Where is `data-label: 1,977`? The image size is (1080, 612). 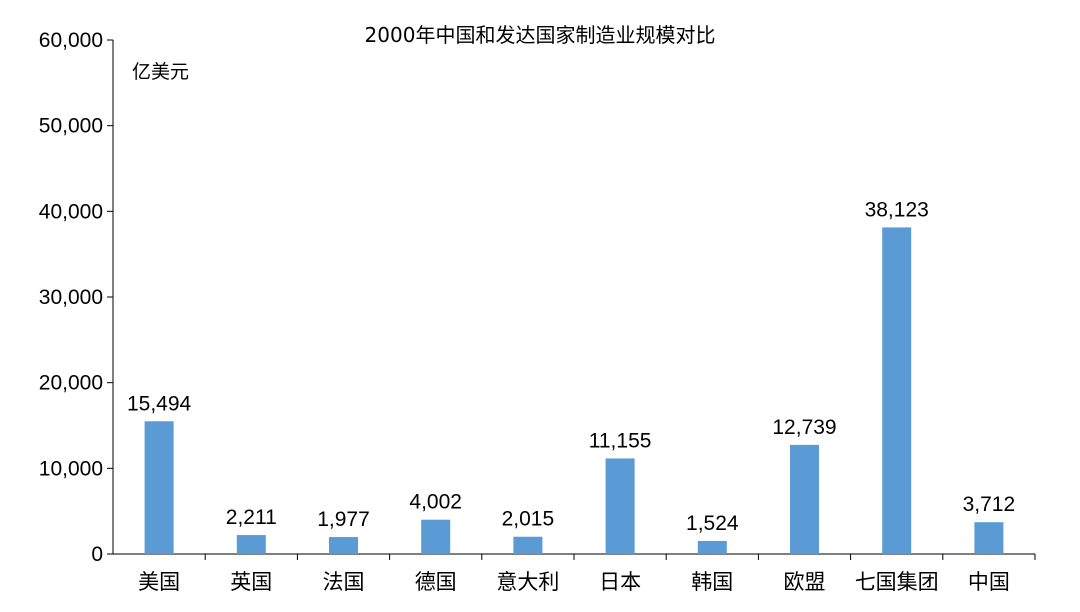
data-label: 1,977 is located at coordinates (343, 519).